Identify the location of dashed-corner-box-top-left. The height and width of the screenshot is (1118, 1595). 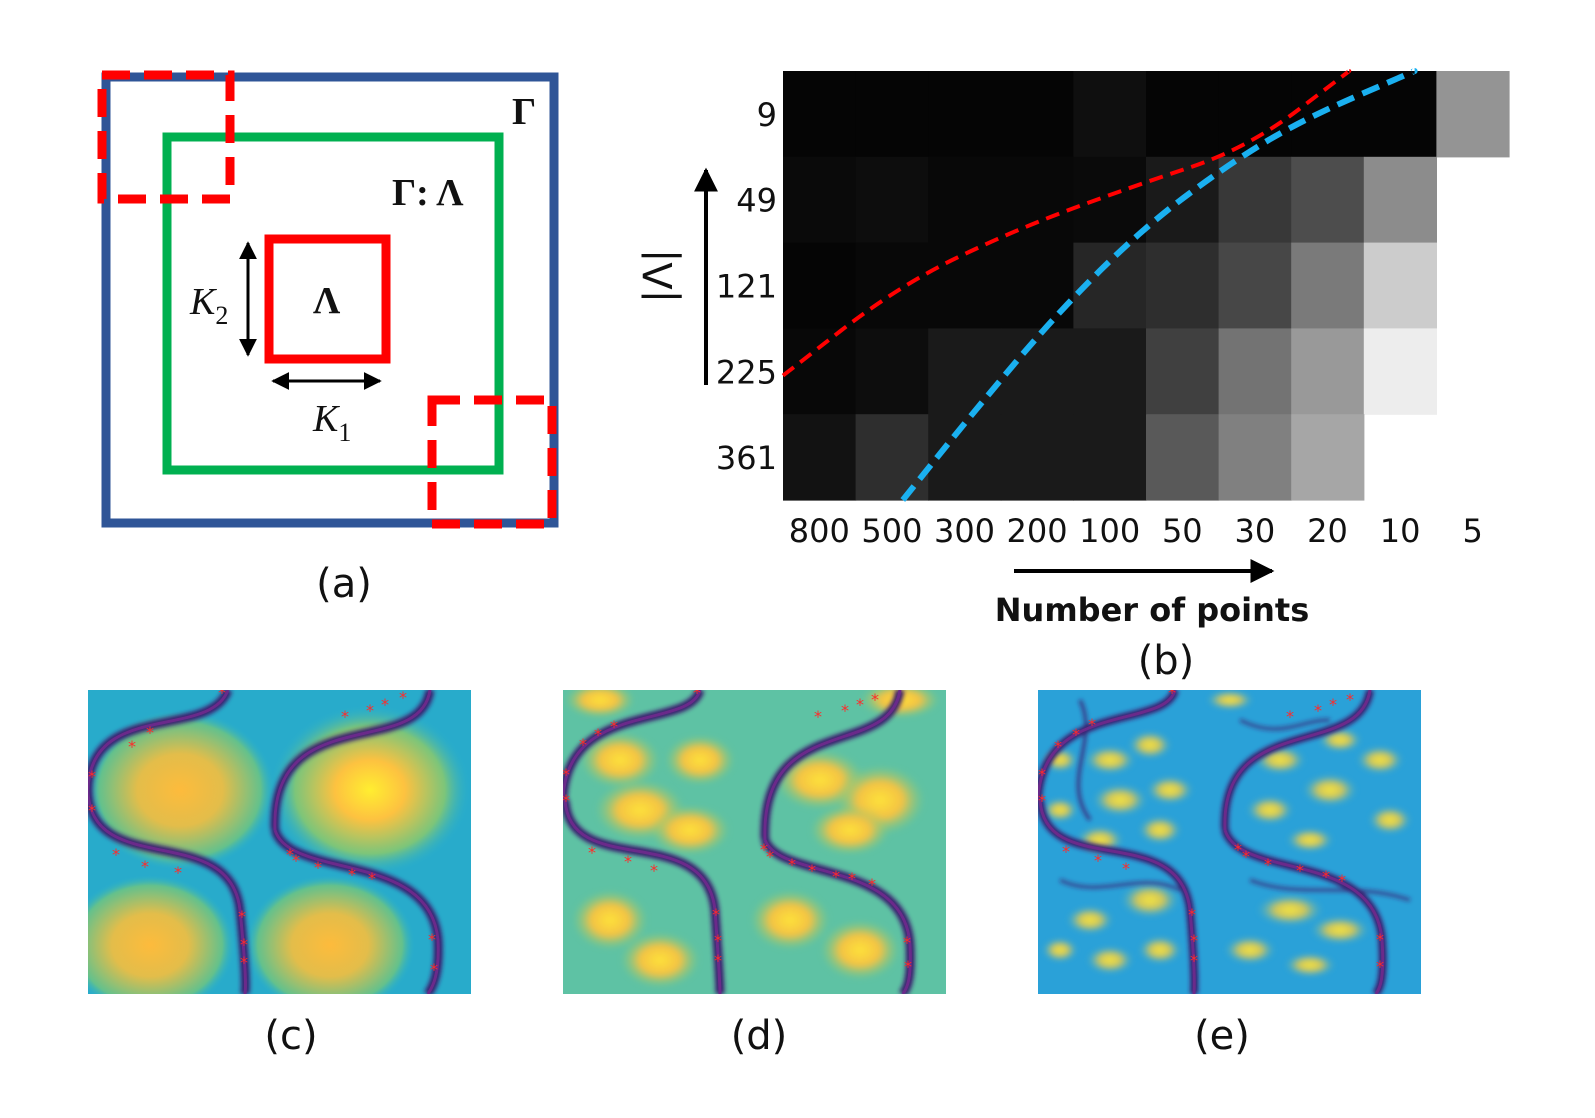
(166, 137).